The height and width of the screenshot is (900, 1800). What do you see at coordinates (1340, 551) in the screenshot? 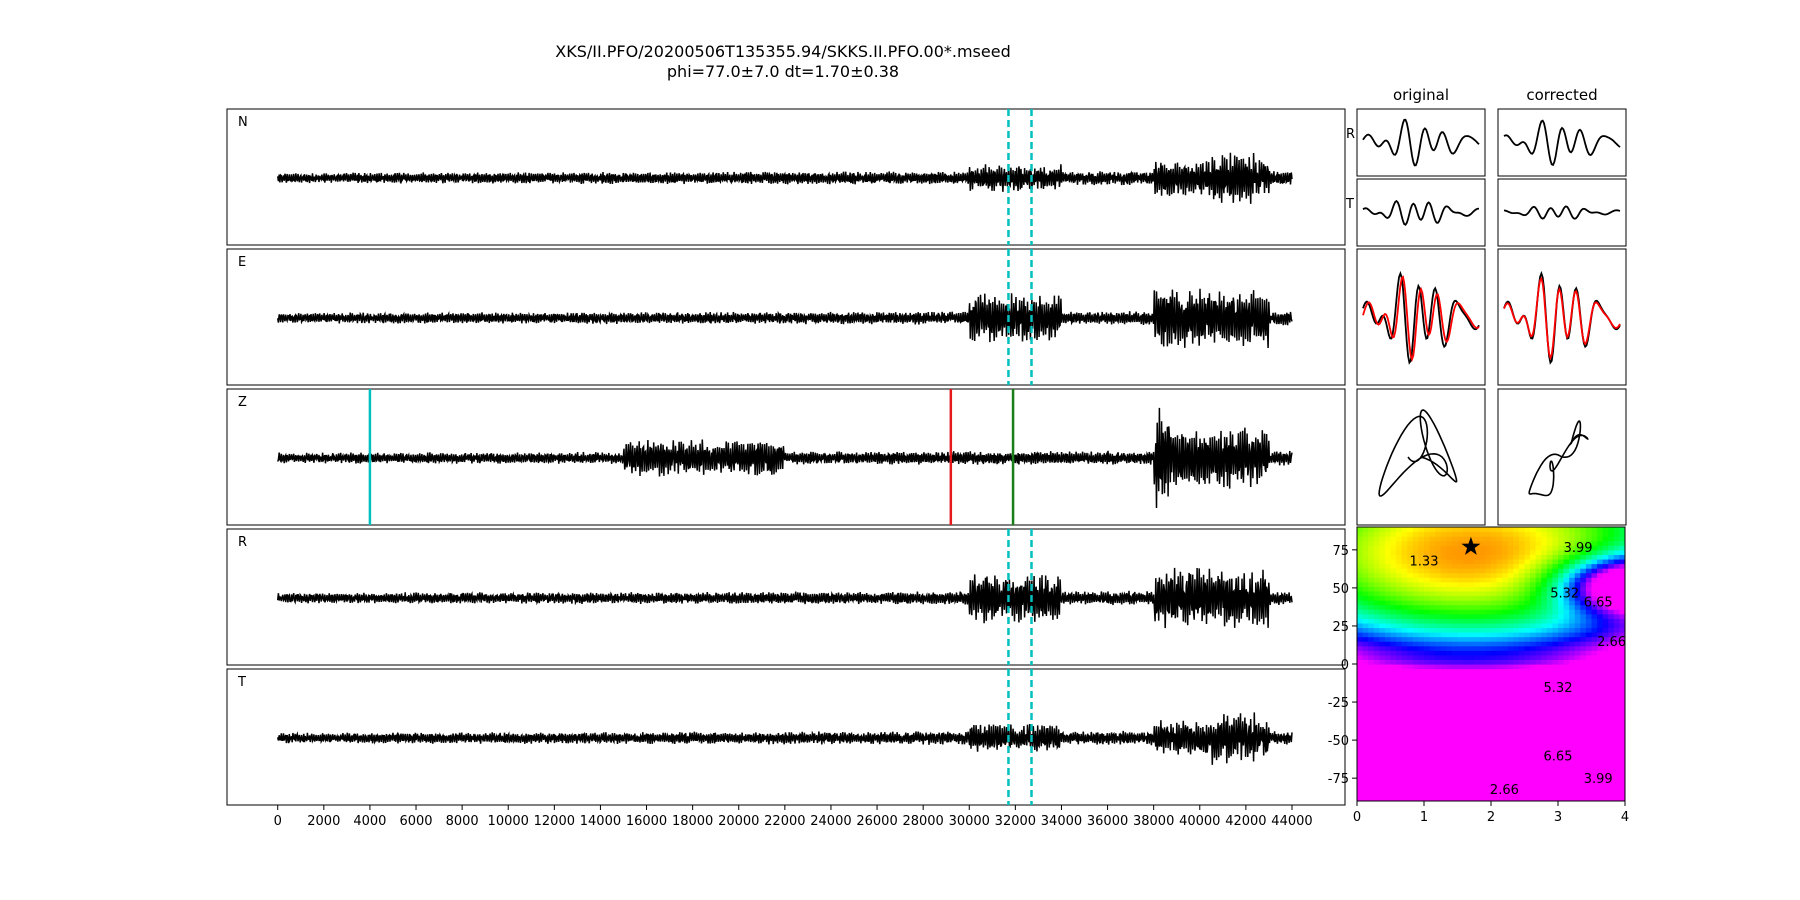
I see `err-y-tick-label: 75` at bounding box center [1340, 551].